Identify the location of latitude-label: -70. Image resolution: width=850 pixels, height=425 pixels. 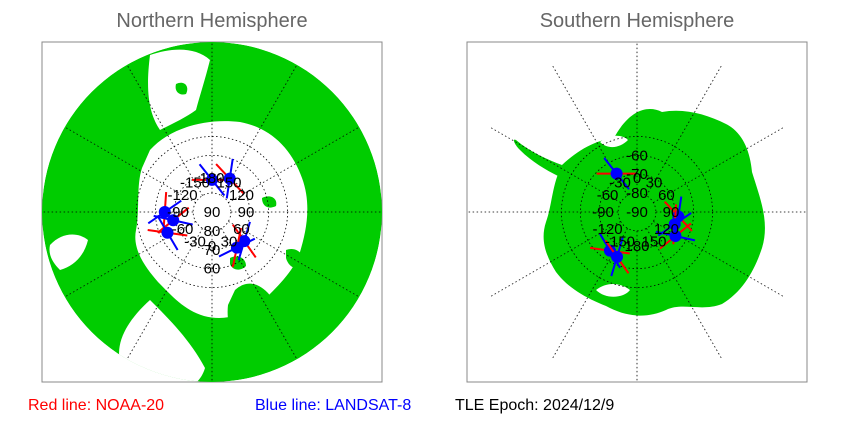
(637, 174).